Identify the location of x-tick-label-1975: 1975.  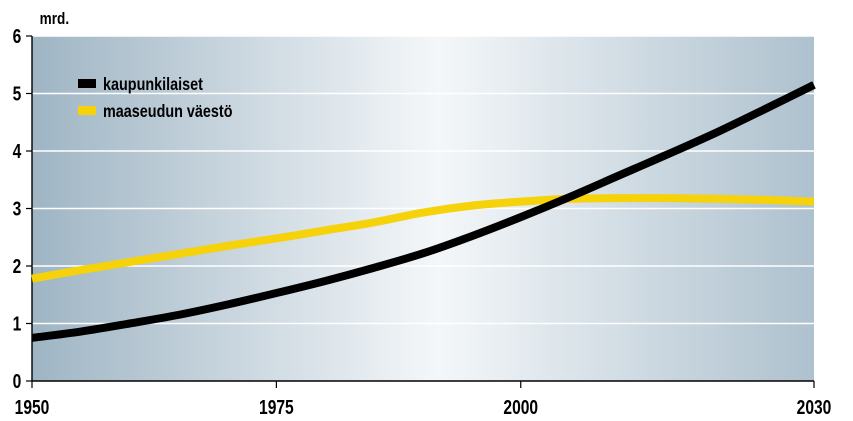
(276, 407).